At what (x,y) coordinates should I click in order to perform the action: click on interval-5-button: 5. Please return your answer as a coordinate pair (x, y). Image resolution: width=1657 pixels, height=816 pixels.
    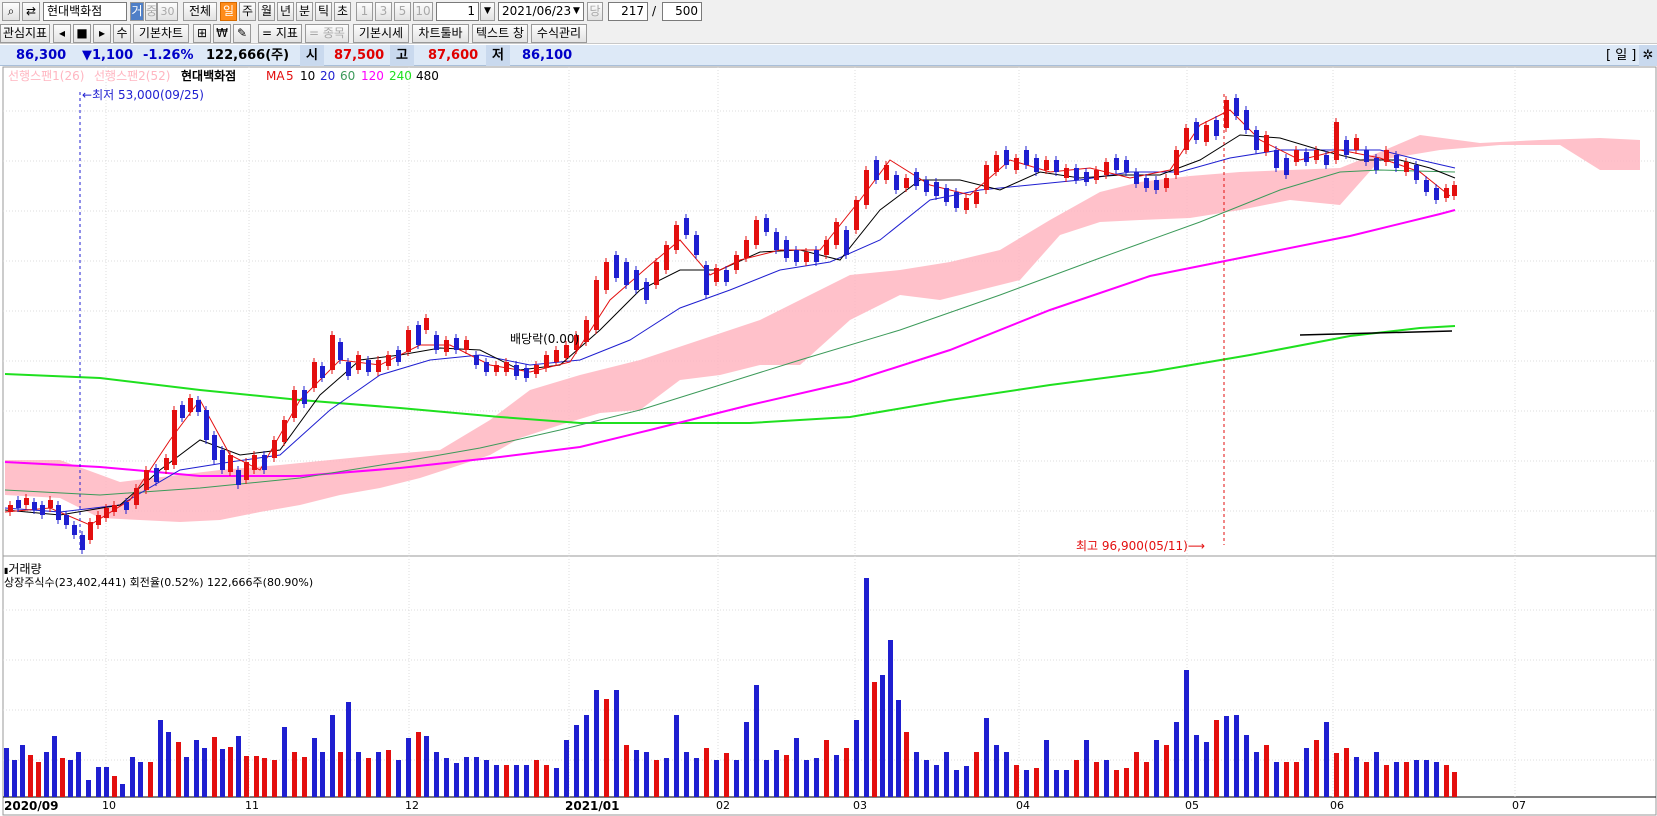
    Looking at the image, I should click on (402, 11).